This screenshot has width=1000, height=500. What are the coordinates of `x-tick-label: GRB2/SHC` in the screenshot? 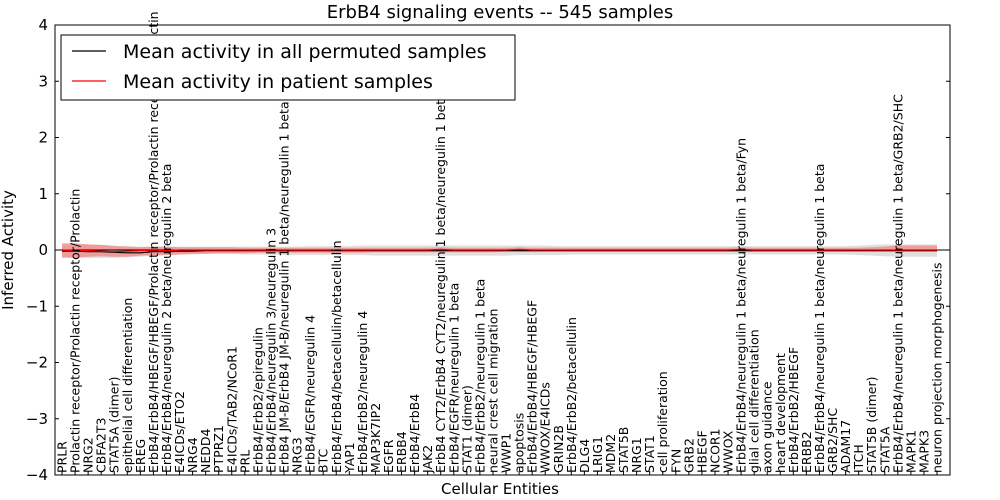 It's located at (832, 440).